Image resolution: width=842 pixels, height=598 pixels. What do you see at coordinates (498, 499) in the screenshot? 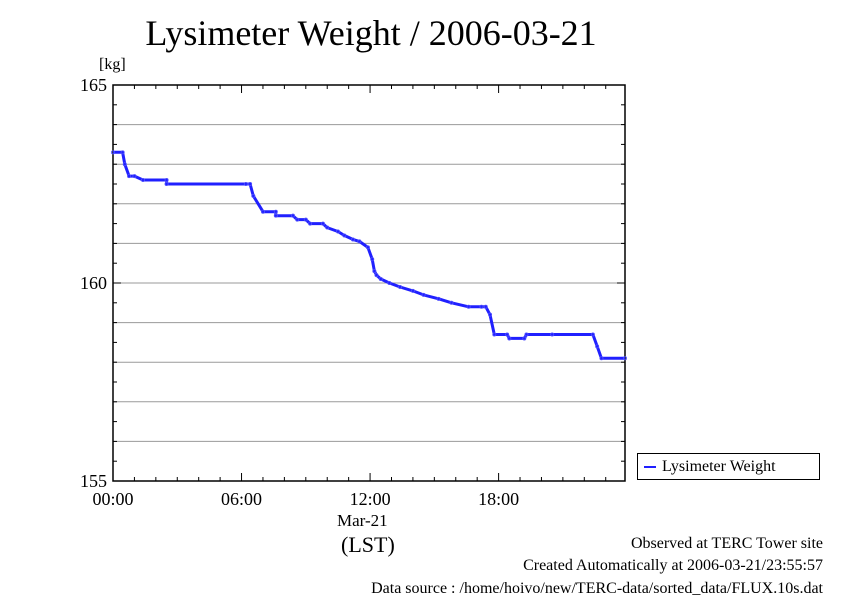
I see `x-tick-label: 18:00` at bounding box center [498, 499].